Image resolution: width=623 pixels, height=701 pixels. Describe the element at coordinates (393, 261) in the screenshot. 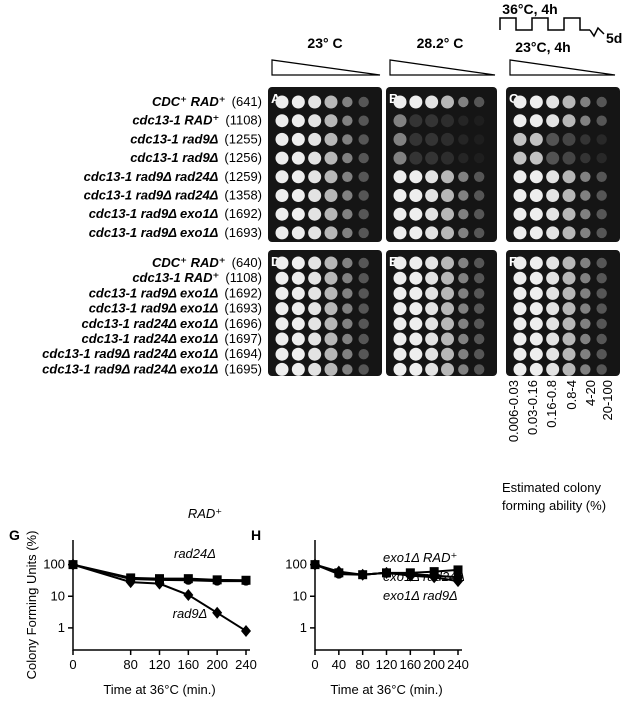

I see `plate-letter: E` at that location.